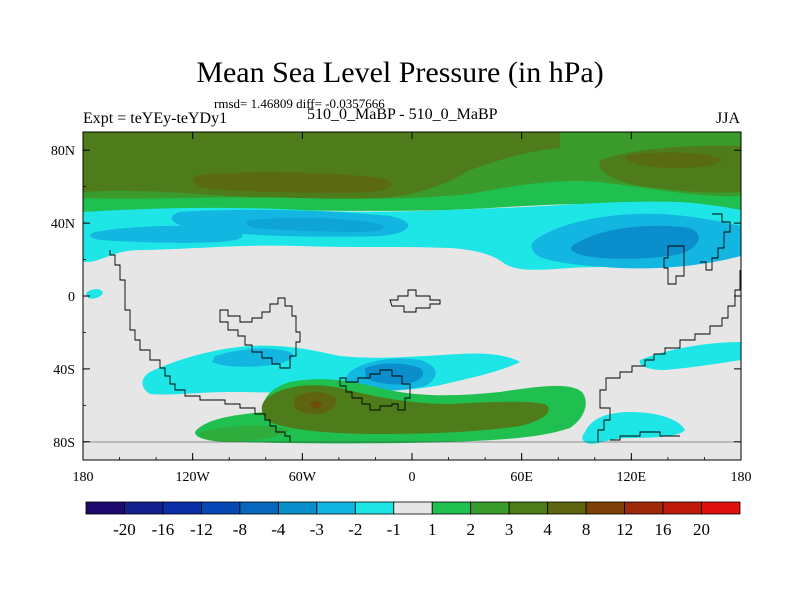  I want to click on x-tick-label: 0, so click(412, 477).